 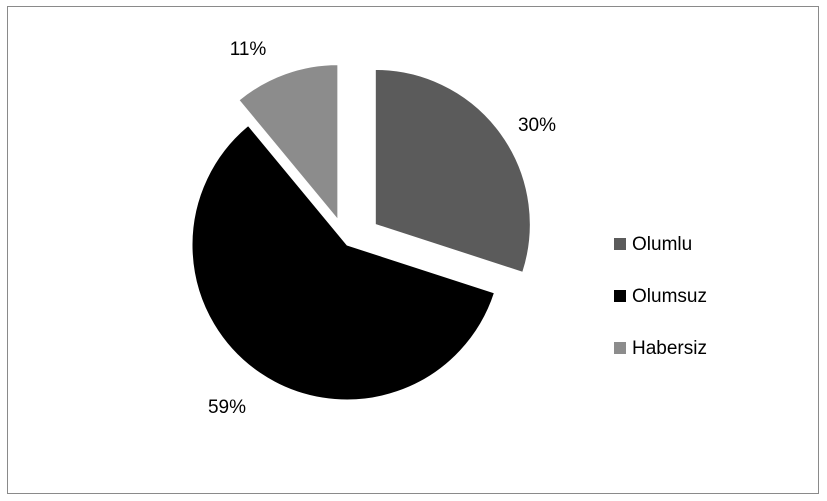 What do you see at coordinates (620, 348) in the screenshot?
I see `legend-swatch-habersiz` at bounding box center [620, 348].